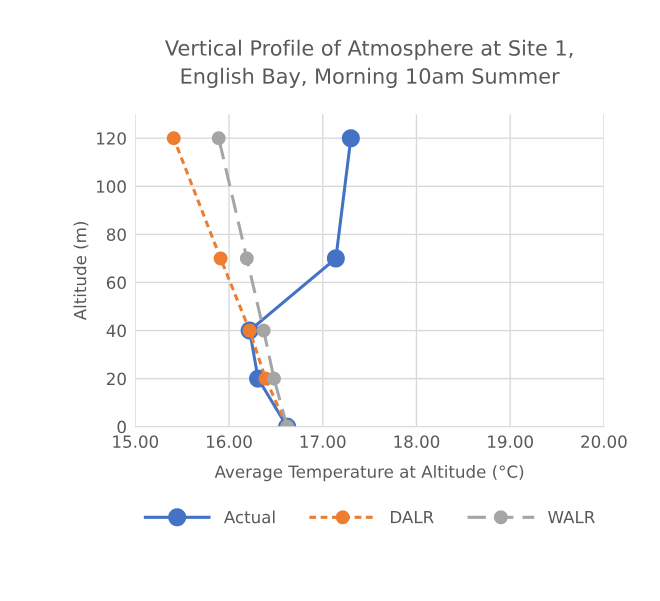  Describe the element at coordinates (111, 186) in the screenshot. I see `y-tick-label: 100` at that location.